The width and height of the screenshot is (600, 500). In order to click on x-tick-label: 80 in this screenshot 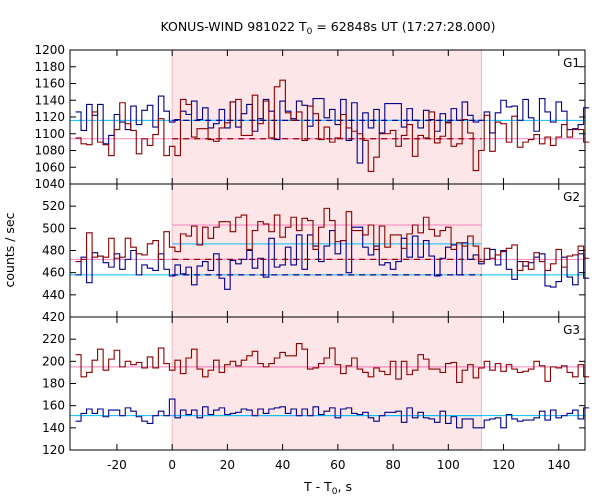, I will do `click(392, 465)`.